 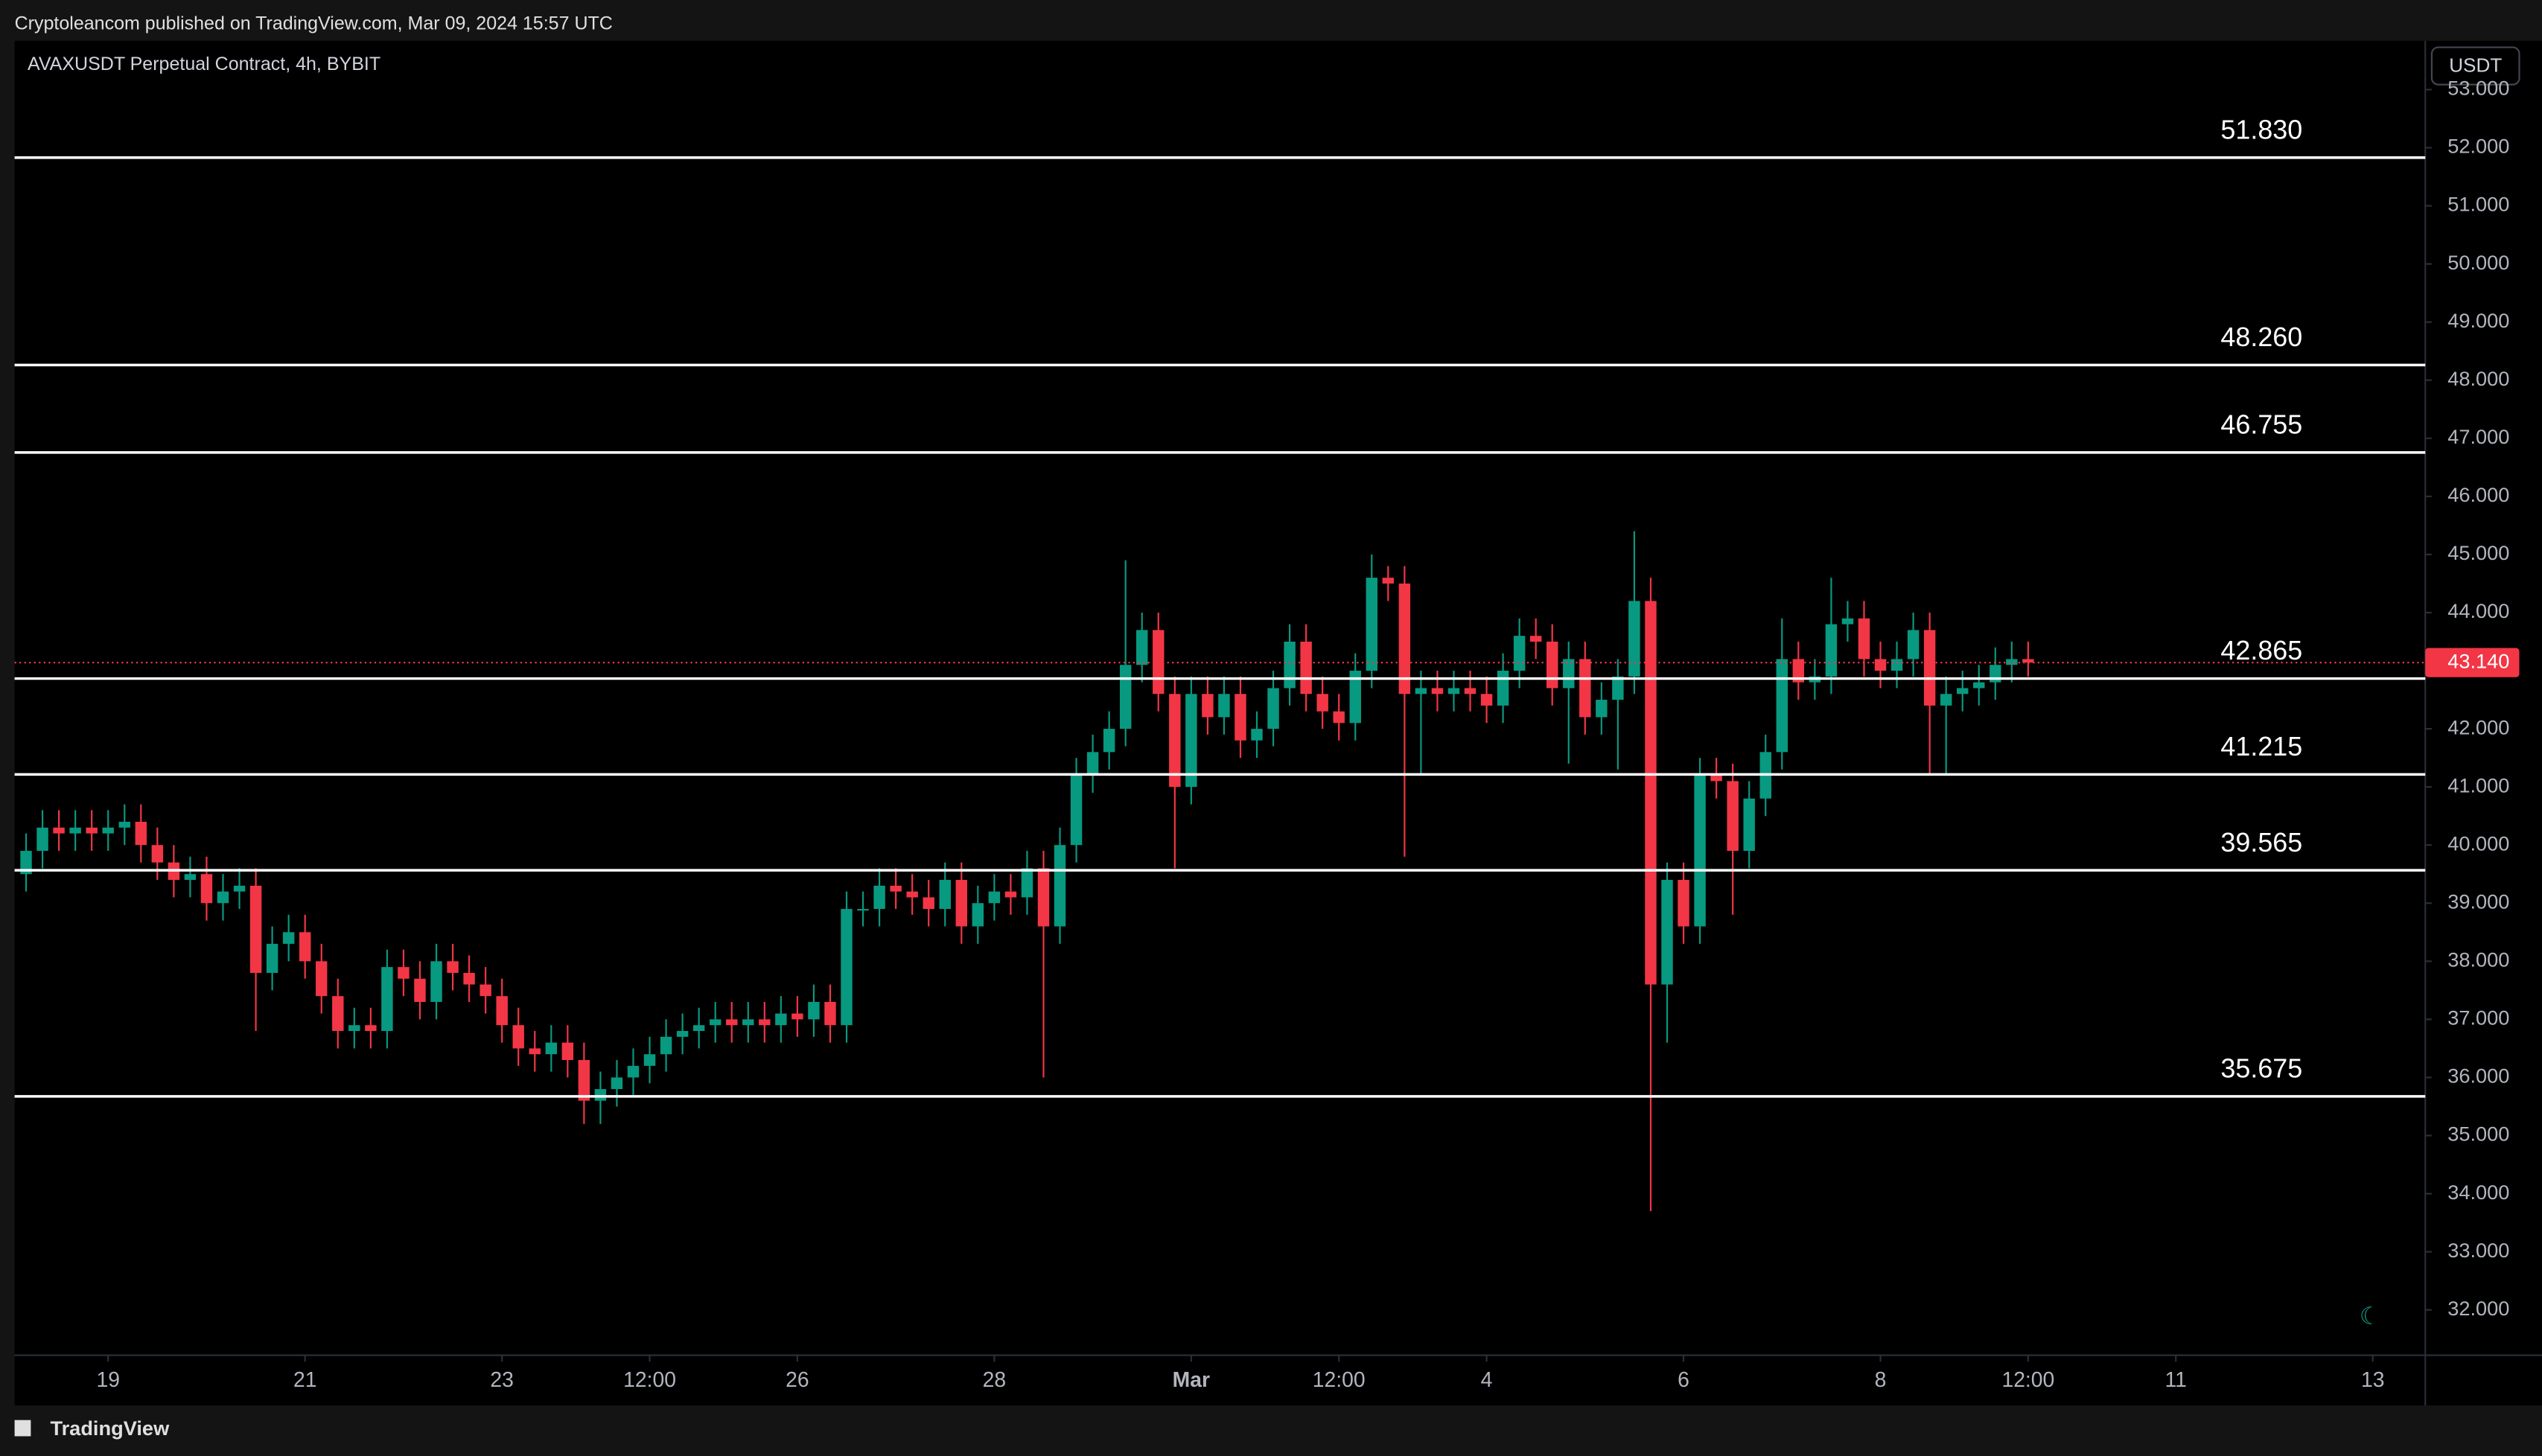 What do you see at coordinates (2478, 552) in the screenshot?
I see `y-tick-label: 45.000` at bounding box center [2478, 552].